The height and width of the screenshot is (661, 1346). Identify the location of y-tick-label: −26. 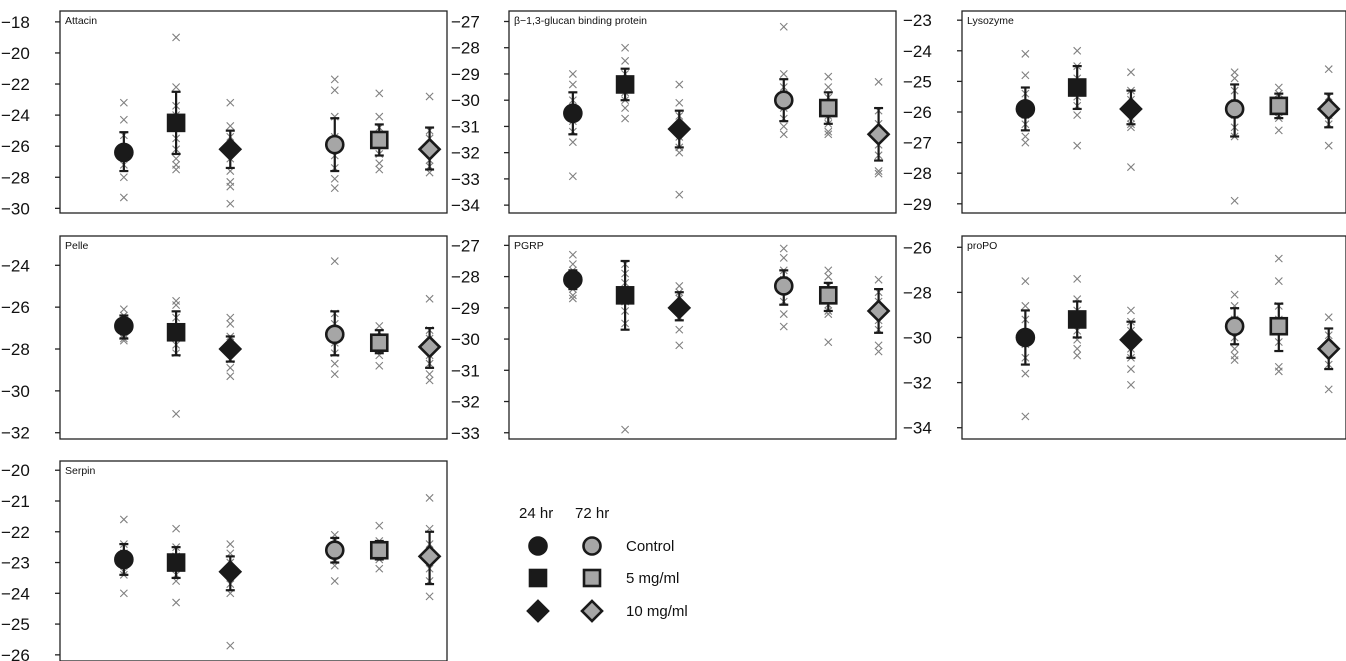
(917, 112).